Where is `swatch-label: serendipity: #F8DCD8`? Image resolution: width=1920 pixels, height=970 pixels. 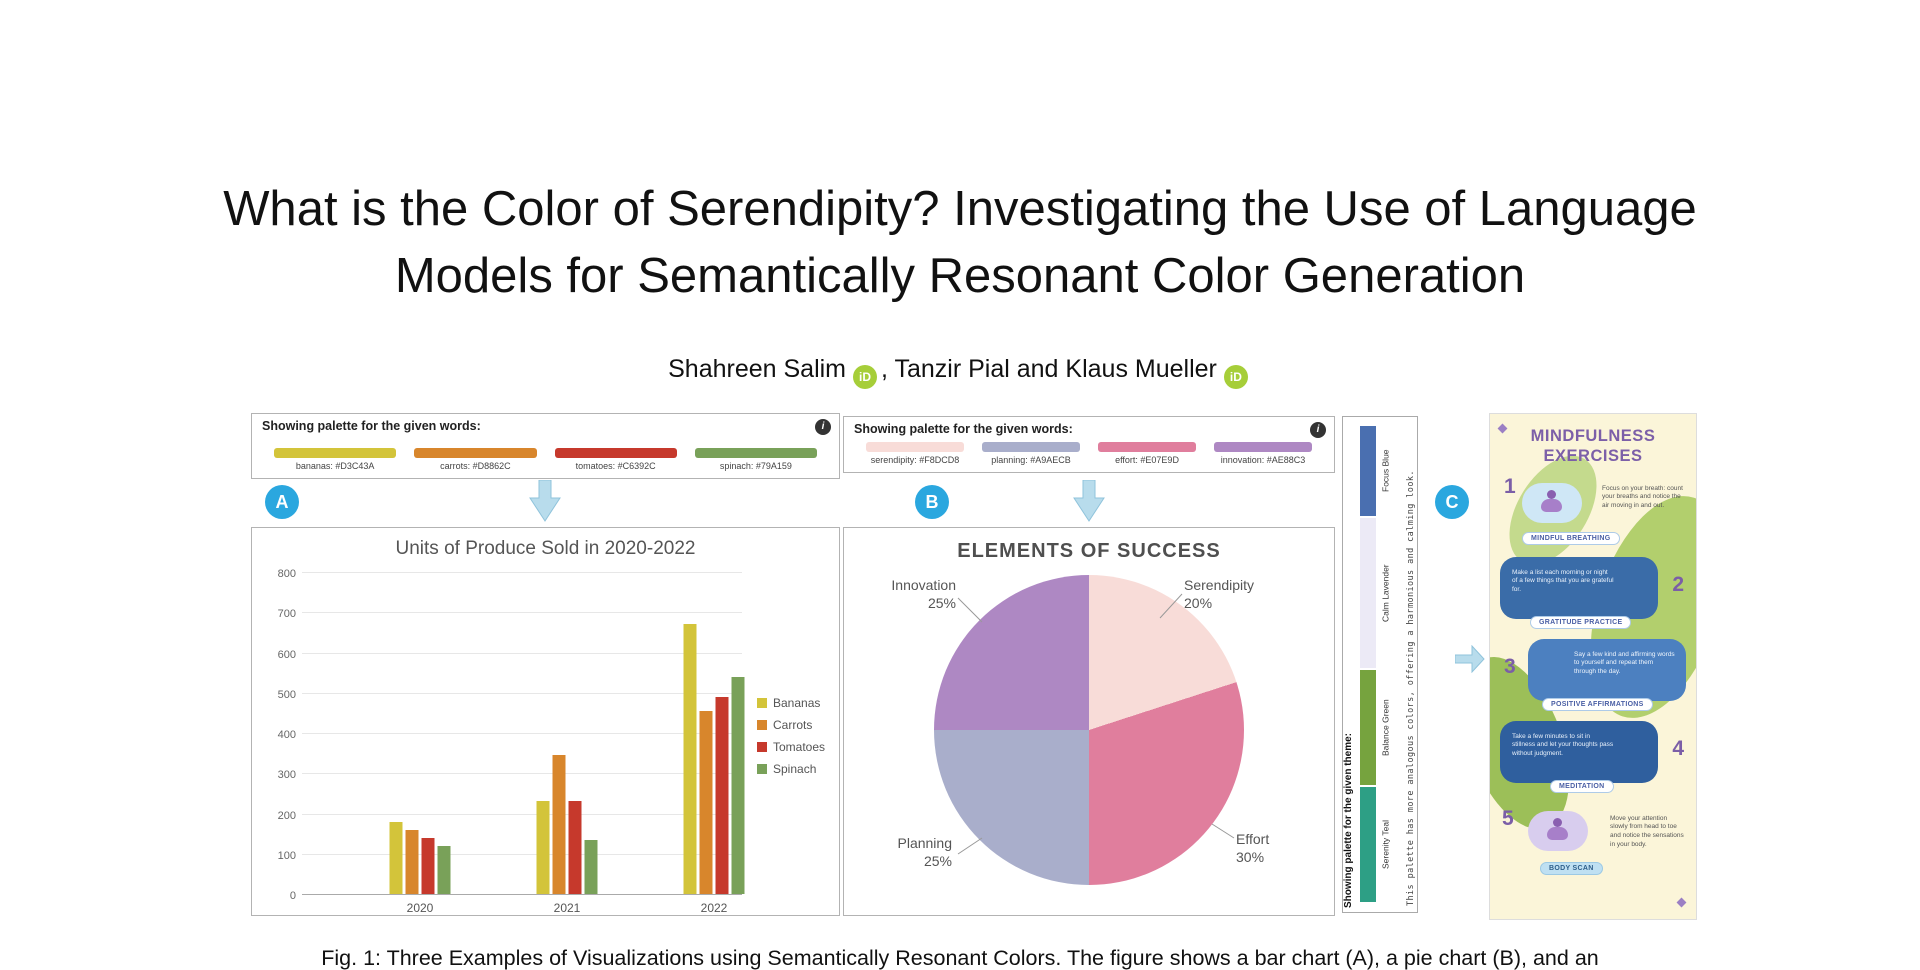
swatch-label: serendipity: #F8DCD8 is located at coordinates (915, 460).